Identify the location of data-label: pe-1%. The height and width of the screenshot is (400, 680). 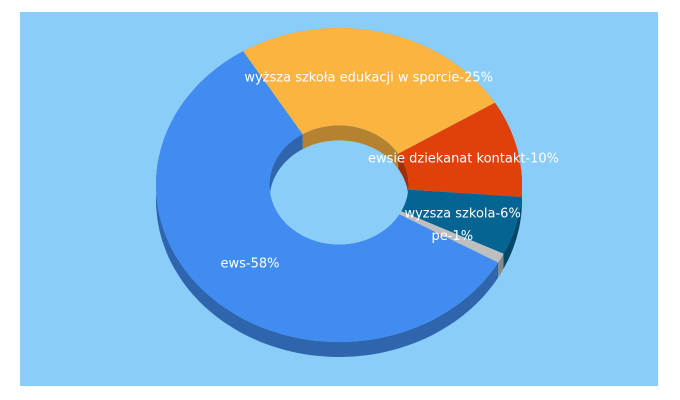
(453, 236).